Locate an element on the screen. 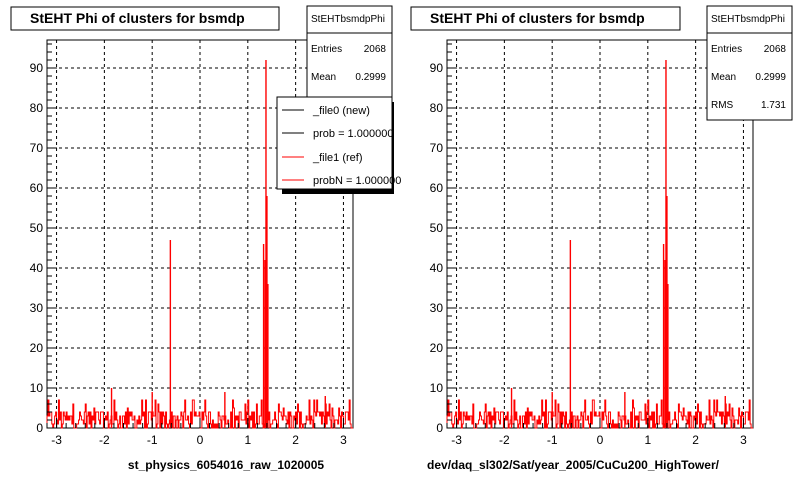 The width and height of the screenshot is (800, 480). left-x-ticks: -3 -2 -1 0 1 2 3 is located at coordinates (196, 432).